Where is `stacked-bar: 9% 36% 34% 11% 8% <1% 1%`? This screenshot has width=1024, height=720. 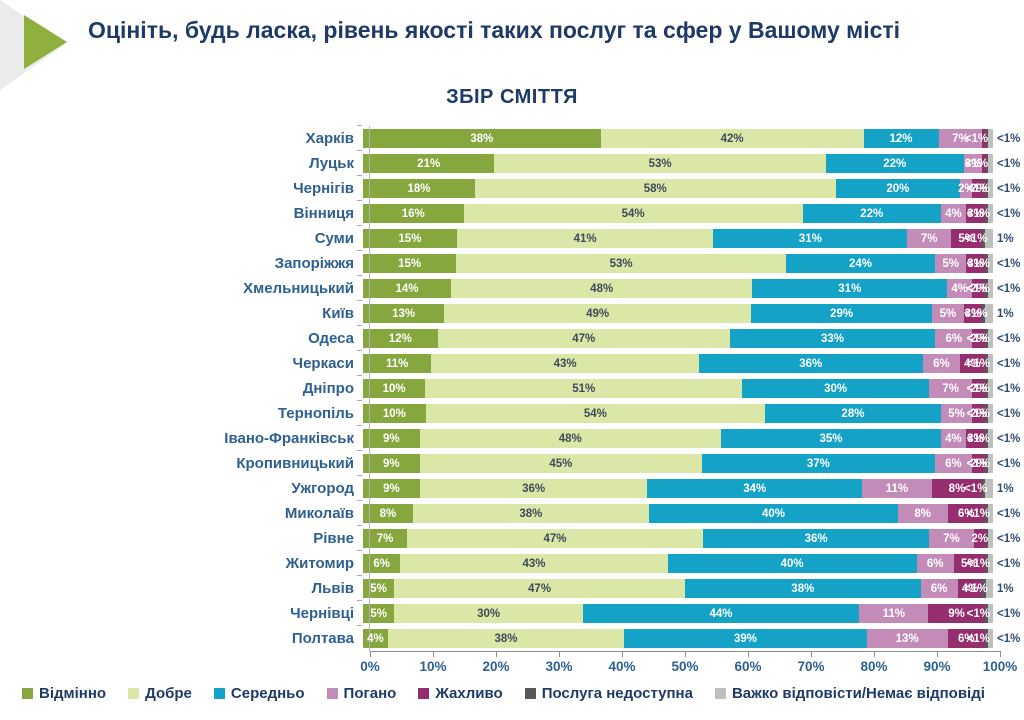 stacked-bar: 9% 36% 34% 11% 8% <1% 1% is located at coordinates (685, 486).